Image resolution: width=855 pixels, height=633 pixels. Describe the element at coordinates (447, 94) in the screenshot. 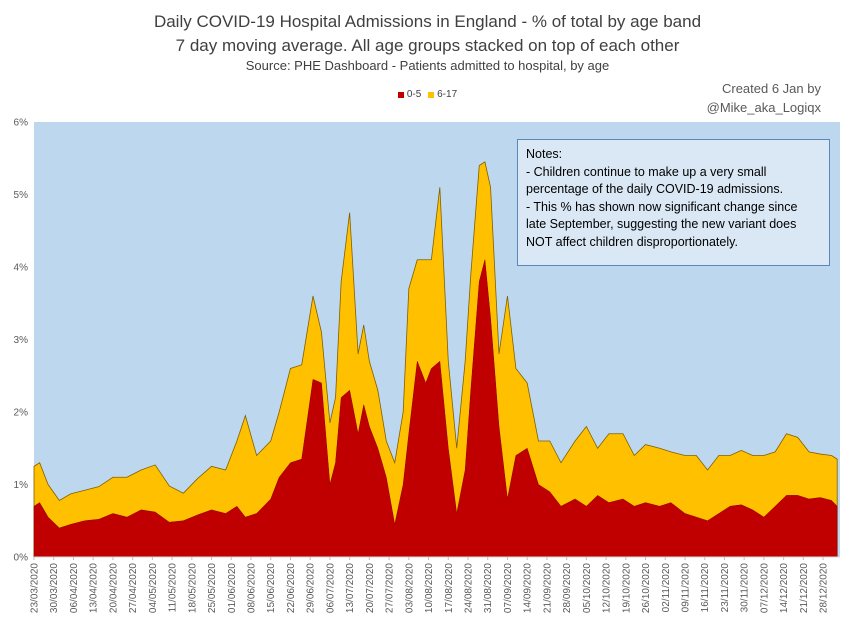

I see `legend-label-6-17: 6-17` at that location.